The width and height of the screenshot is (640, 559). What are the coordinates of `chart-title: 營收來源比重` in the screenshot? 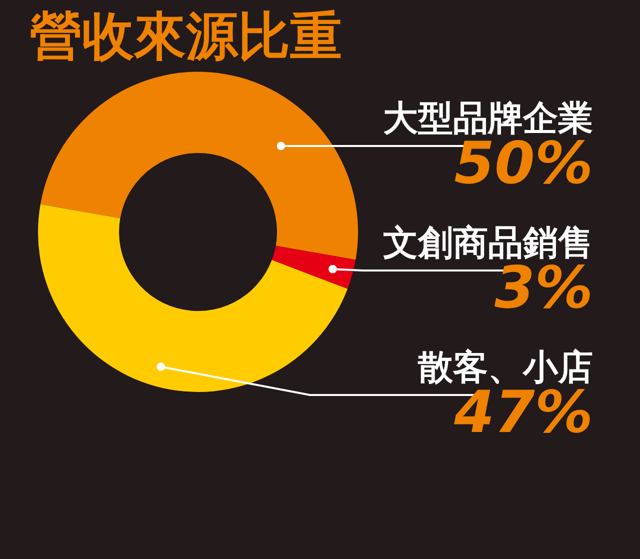 It's located at (186, 37).